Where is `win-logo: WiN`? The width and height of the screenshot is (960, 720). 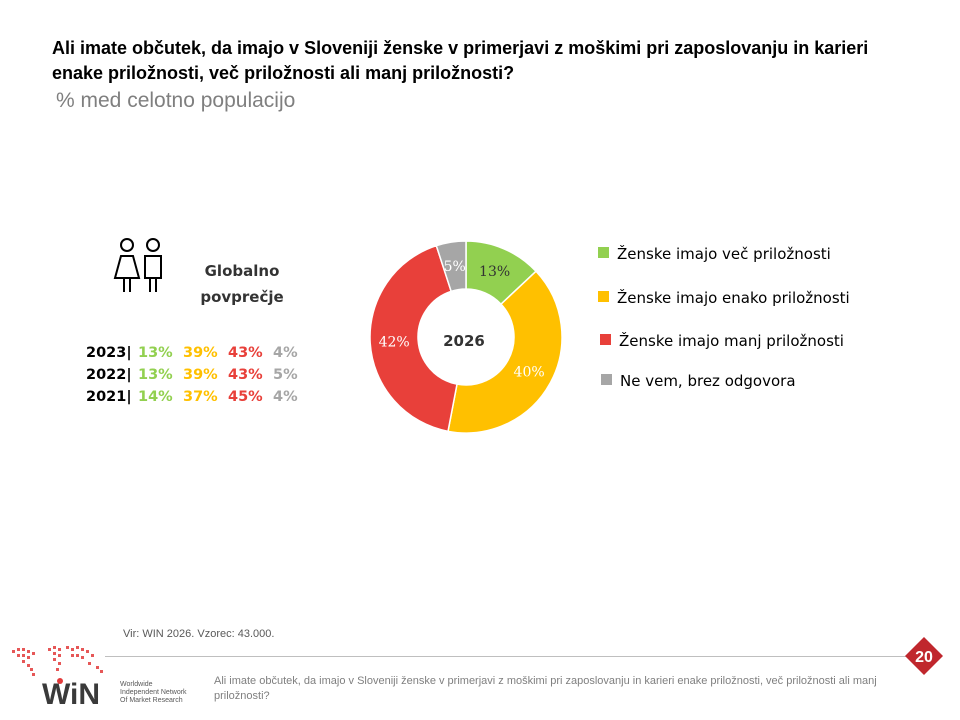 win-logo: WiN is located at coordinates (57, 678).